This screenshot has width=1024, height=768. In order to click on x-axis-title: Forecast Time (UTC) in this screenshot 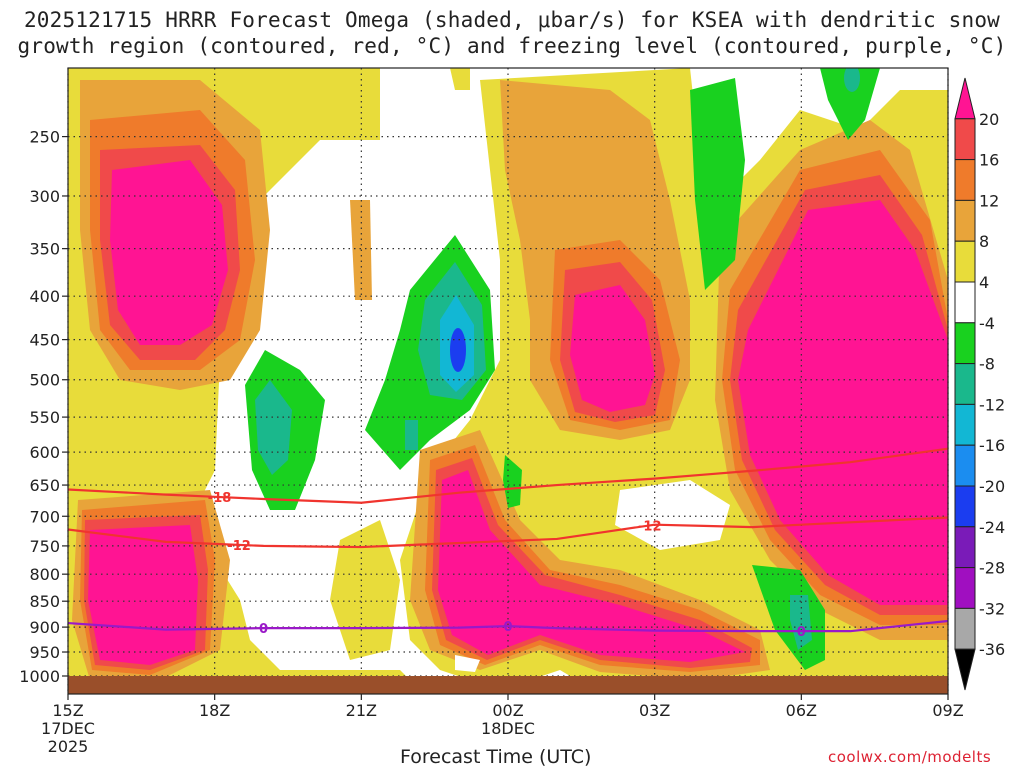, I will do `click(496, 757)`.